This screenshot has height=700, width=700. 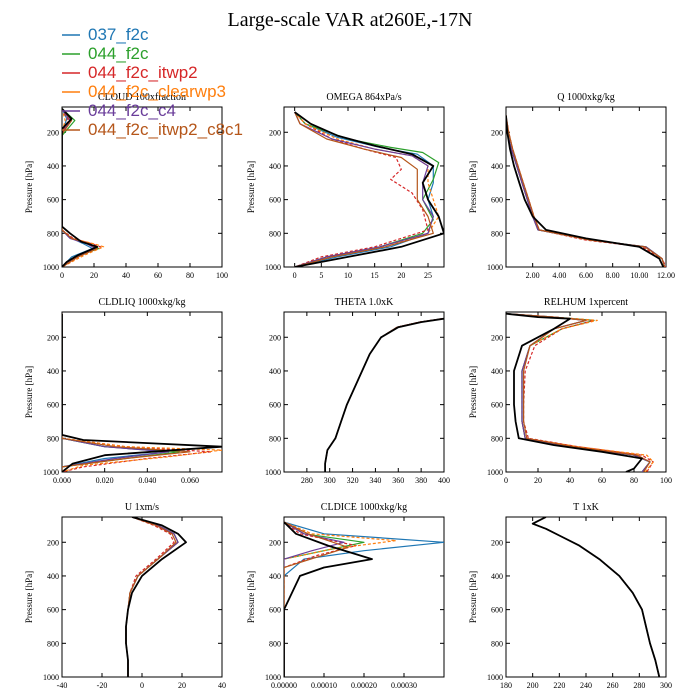 I want to click on x-tick-label: -20, so click(x=102, y=685).